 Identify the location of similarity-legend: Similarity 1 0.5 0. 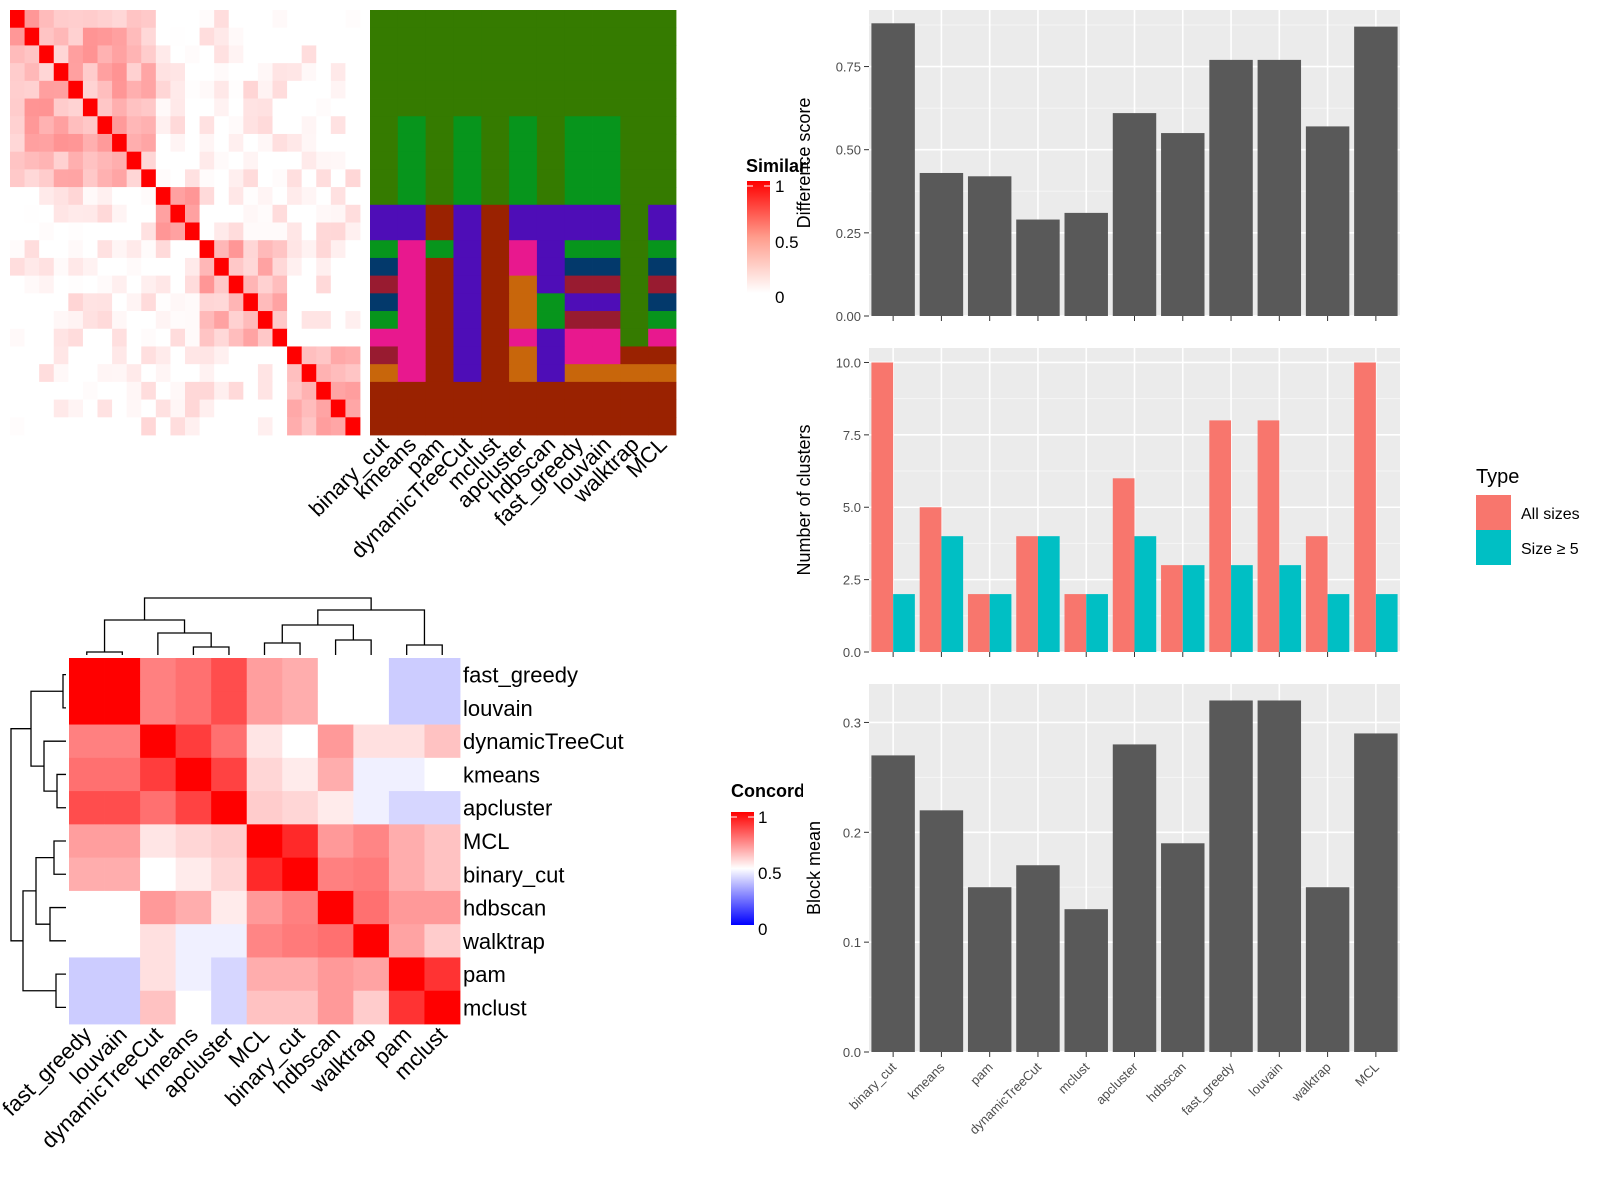
(777, 231).